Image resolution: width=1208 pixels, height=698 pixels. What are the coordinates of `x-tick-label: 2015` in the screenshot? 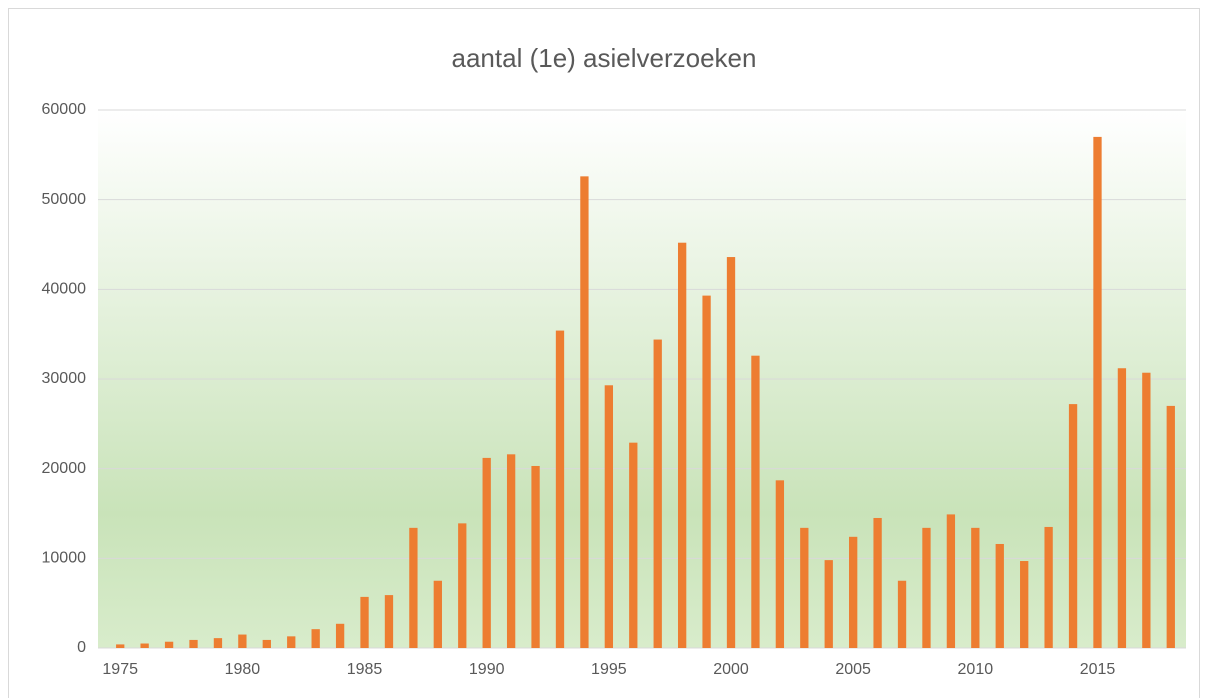 It's located at (1098, 669).